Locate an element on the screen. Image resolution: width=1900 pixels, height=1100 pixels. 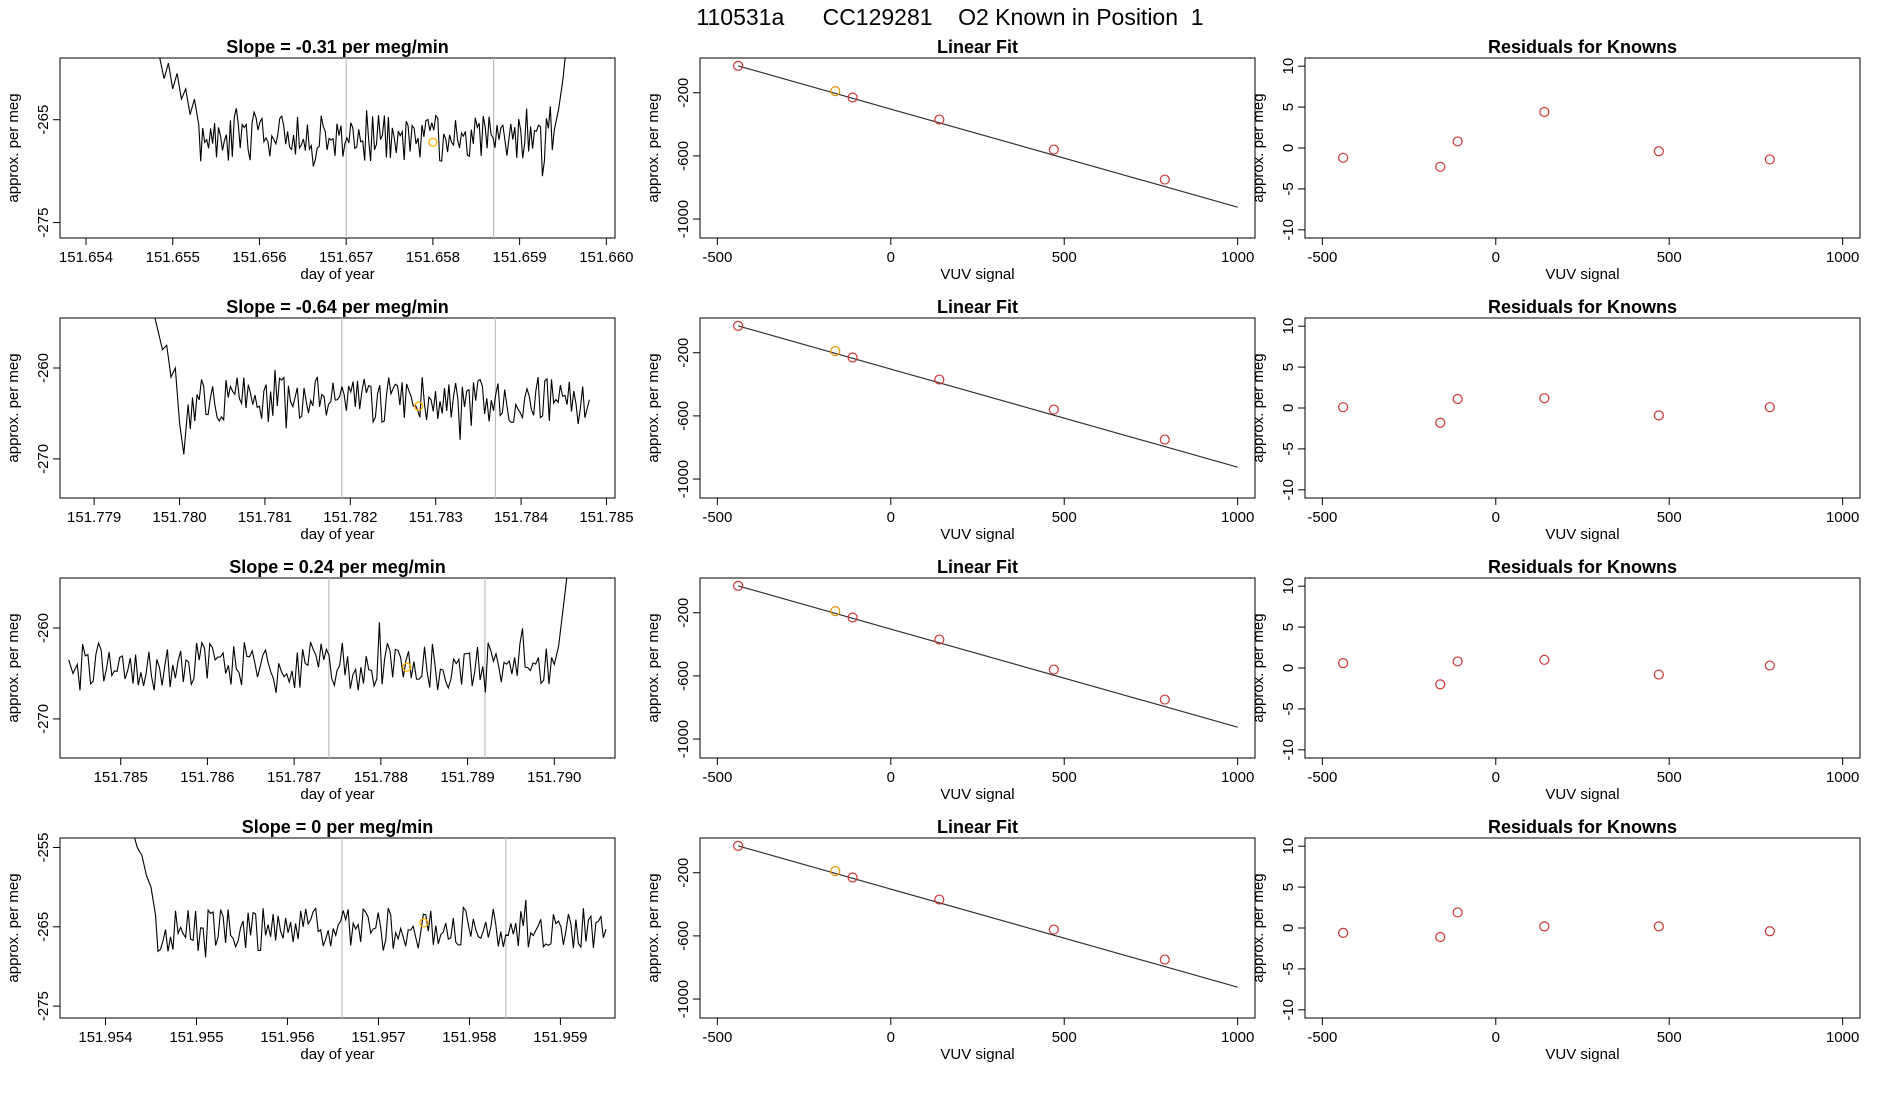
chart-title: Slope = -0.64 per meg/min is located at coordinates (337, 307).